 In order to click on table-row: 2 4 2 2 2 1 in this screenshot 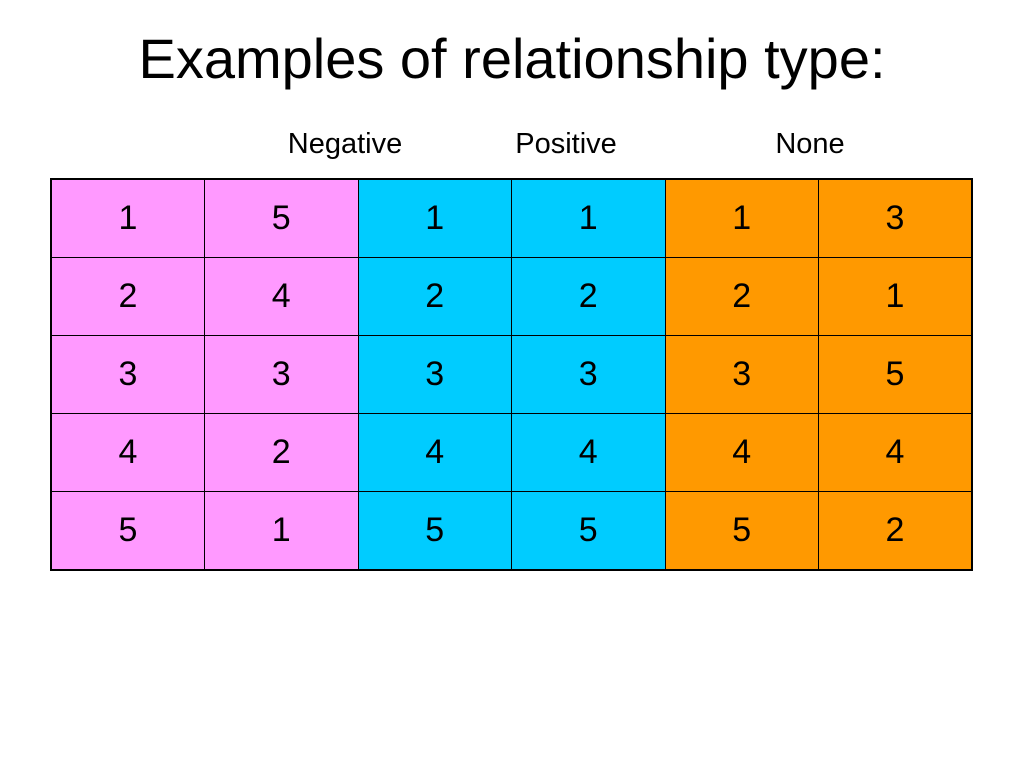, I will do `click(511, 296)`.